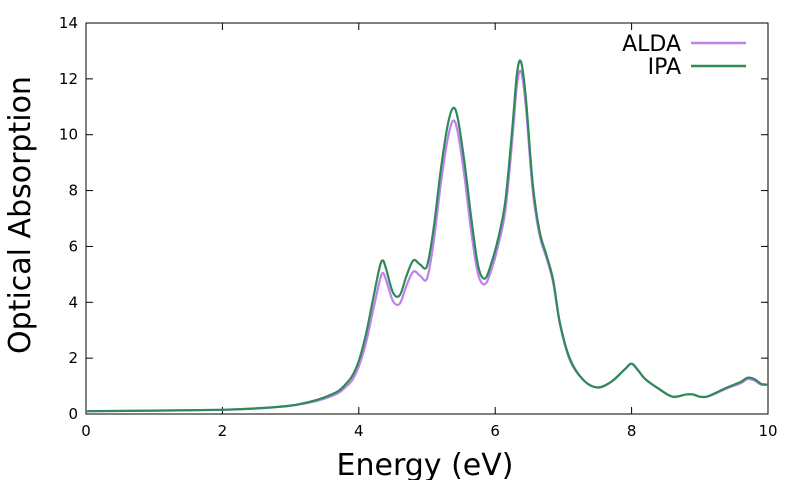 The image size is (800, 480). What do you see at coordinates (73, 414) in the screenshot?
I see `y-tick-label: 0` at bounding box center [73, 414].